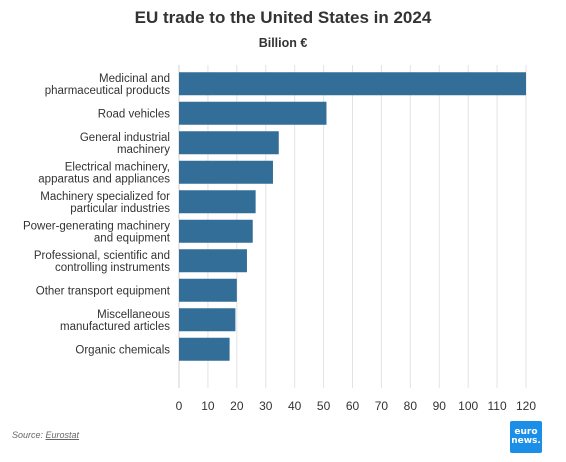 Image resolution: width=566 pixels, height=462 pixels. What do you see at coordinates (208, 406) in the screenshot?
I see `x-tick-label-1: 10` at bounding box center [208, 406].